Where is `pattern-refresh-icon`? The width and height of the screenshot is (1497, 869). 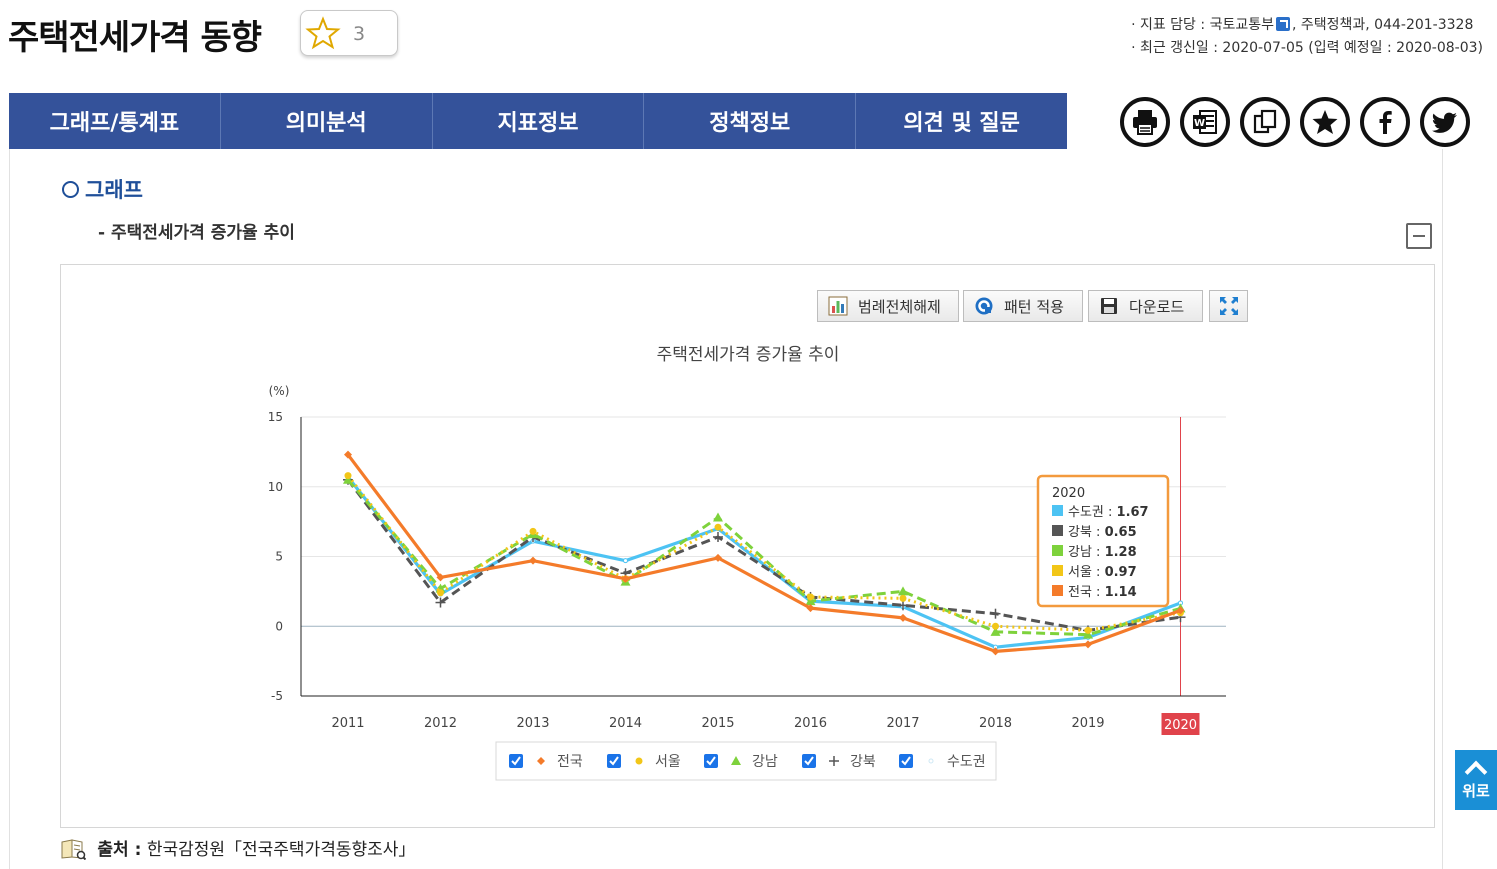
pattern-refresh-icon is located at coordinates (984, 306).